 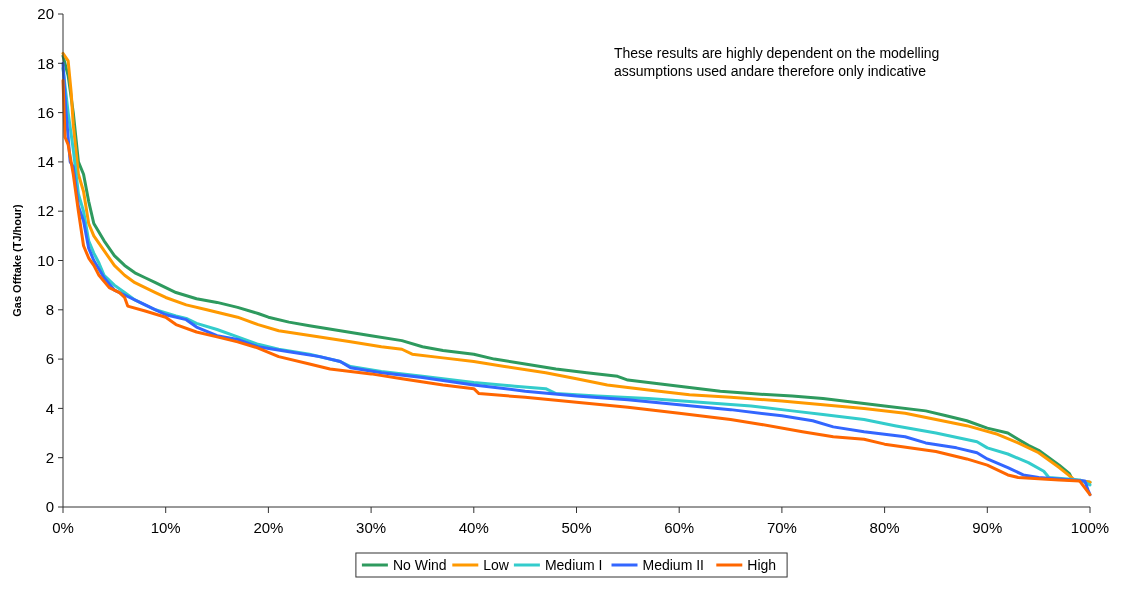 What do you see at coordinates (268, 527) in the screenshot?
I see `x-tick-label: 20%` at bounding box center [268, 527].